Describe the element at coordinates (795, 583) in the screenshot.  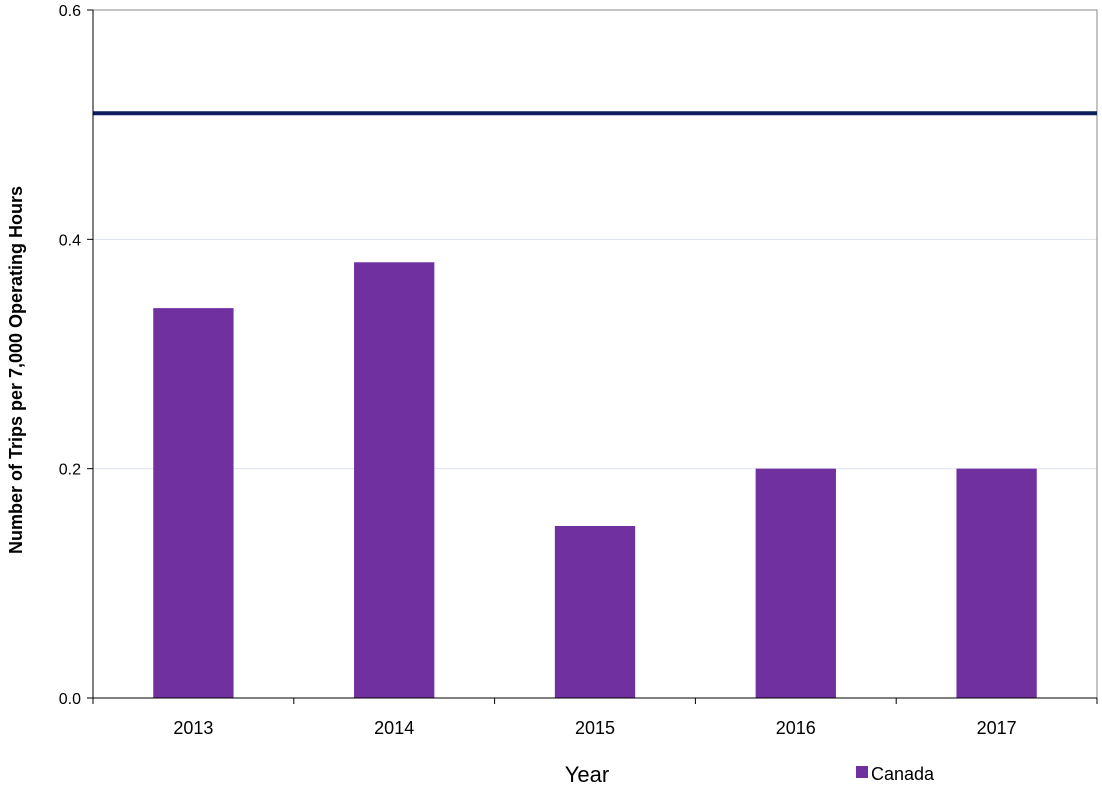
I see `bar-2016` at that location.